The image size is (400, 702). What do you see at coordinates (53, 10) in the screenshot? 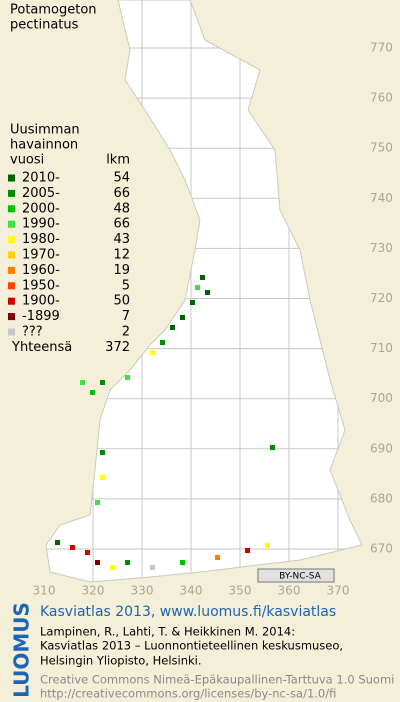
I see `species-name: Potamogeton` at bounding box center [53, 10].